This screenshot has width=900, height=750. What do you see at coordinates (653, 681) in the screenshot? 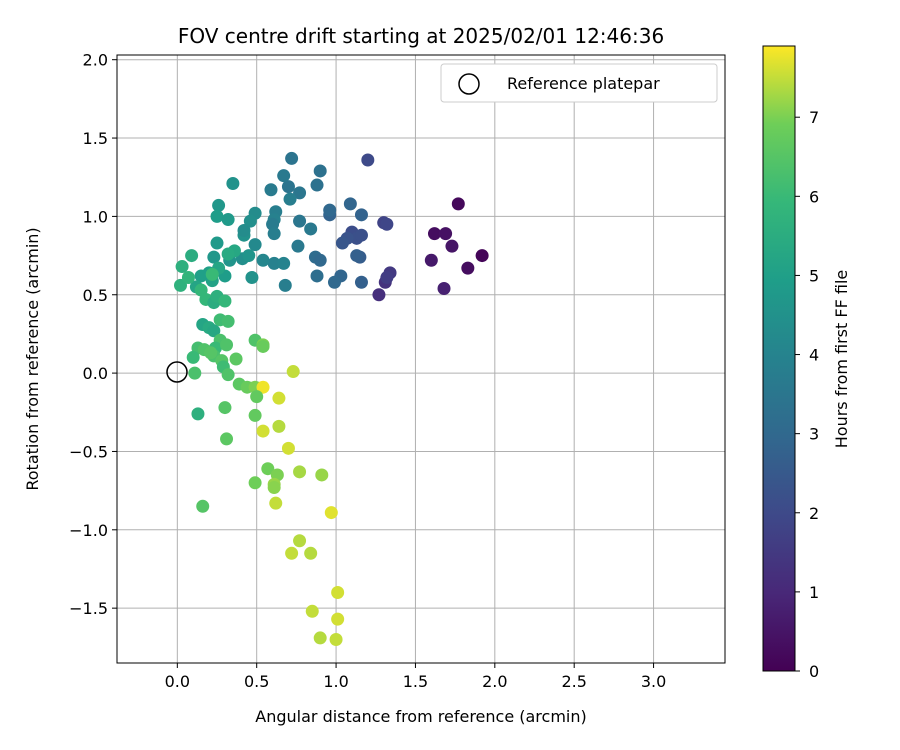
I see `x-tick-label: 3.0` at bounding box center [653, 681].